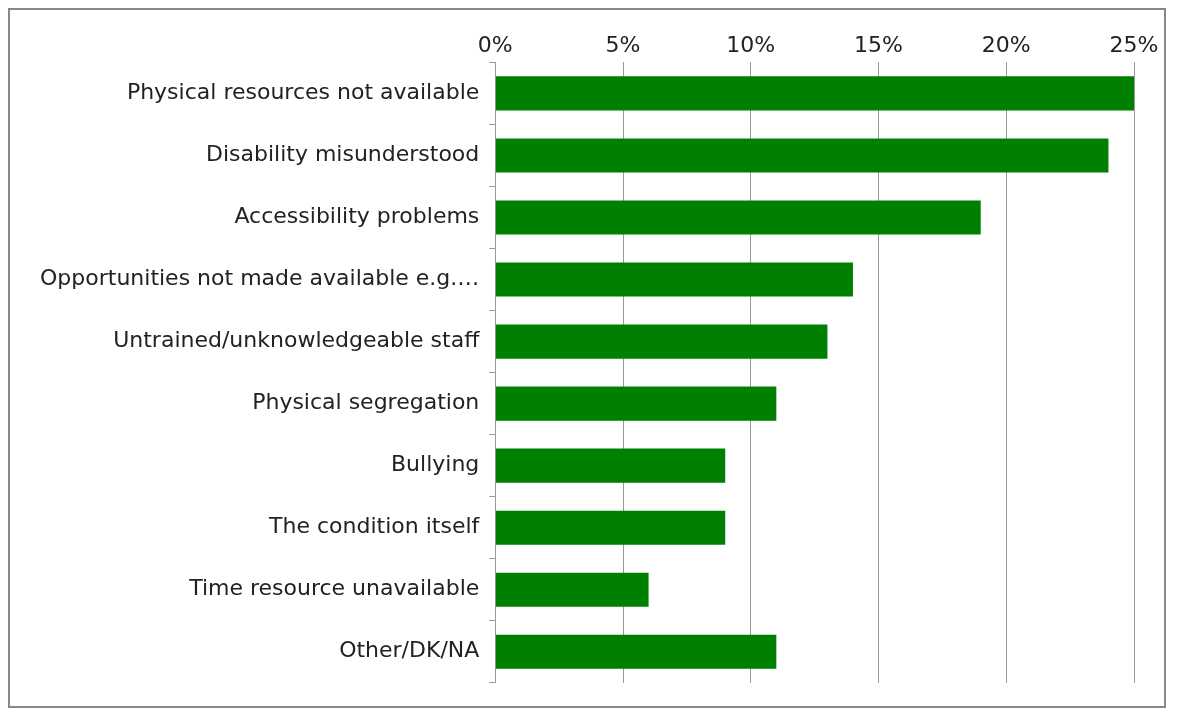  What do you see at coordinates (409, 650) in the screenshot?
I see `y-tick-label: Other/DK/NA` at bounding box center [409, 650].